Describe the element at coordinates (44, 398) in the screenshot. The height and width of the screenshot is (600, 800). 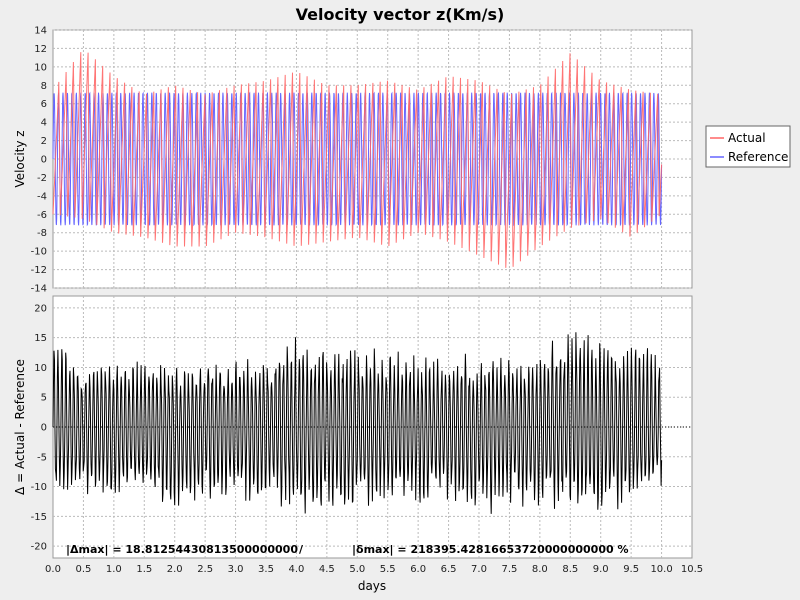
I see `y-tick-label: 5` at that location.